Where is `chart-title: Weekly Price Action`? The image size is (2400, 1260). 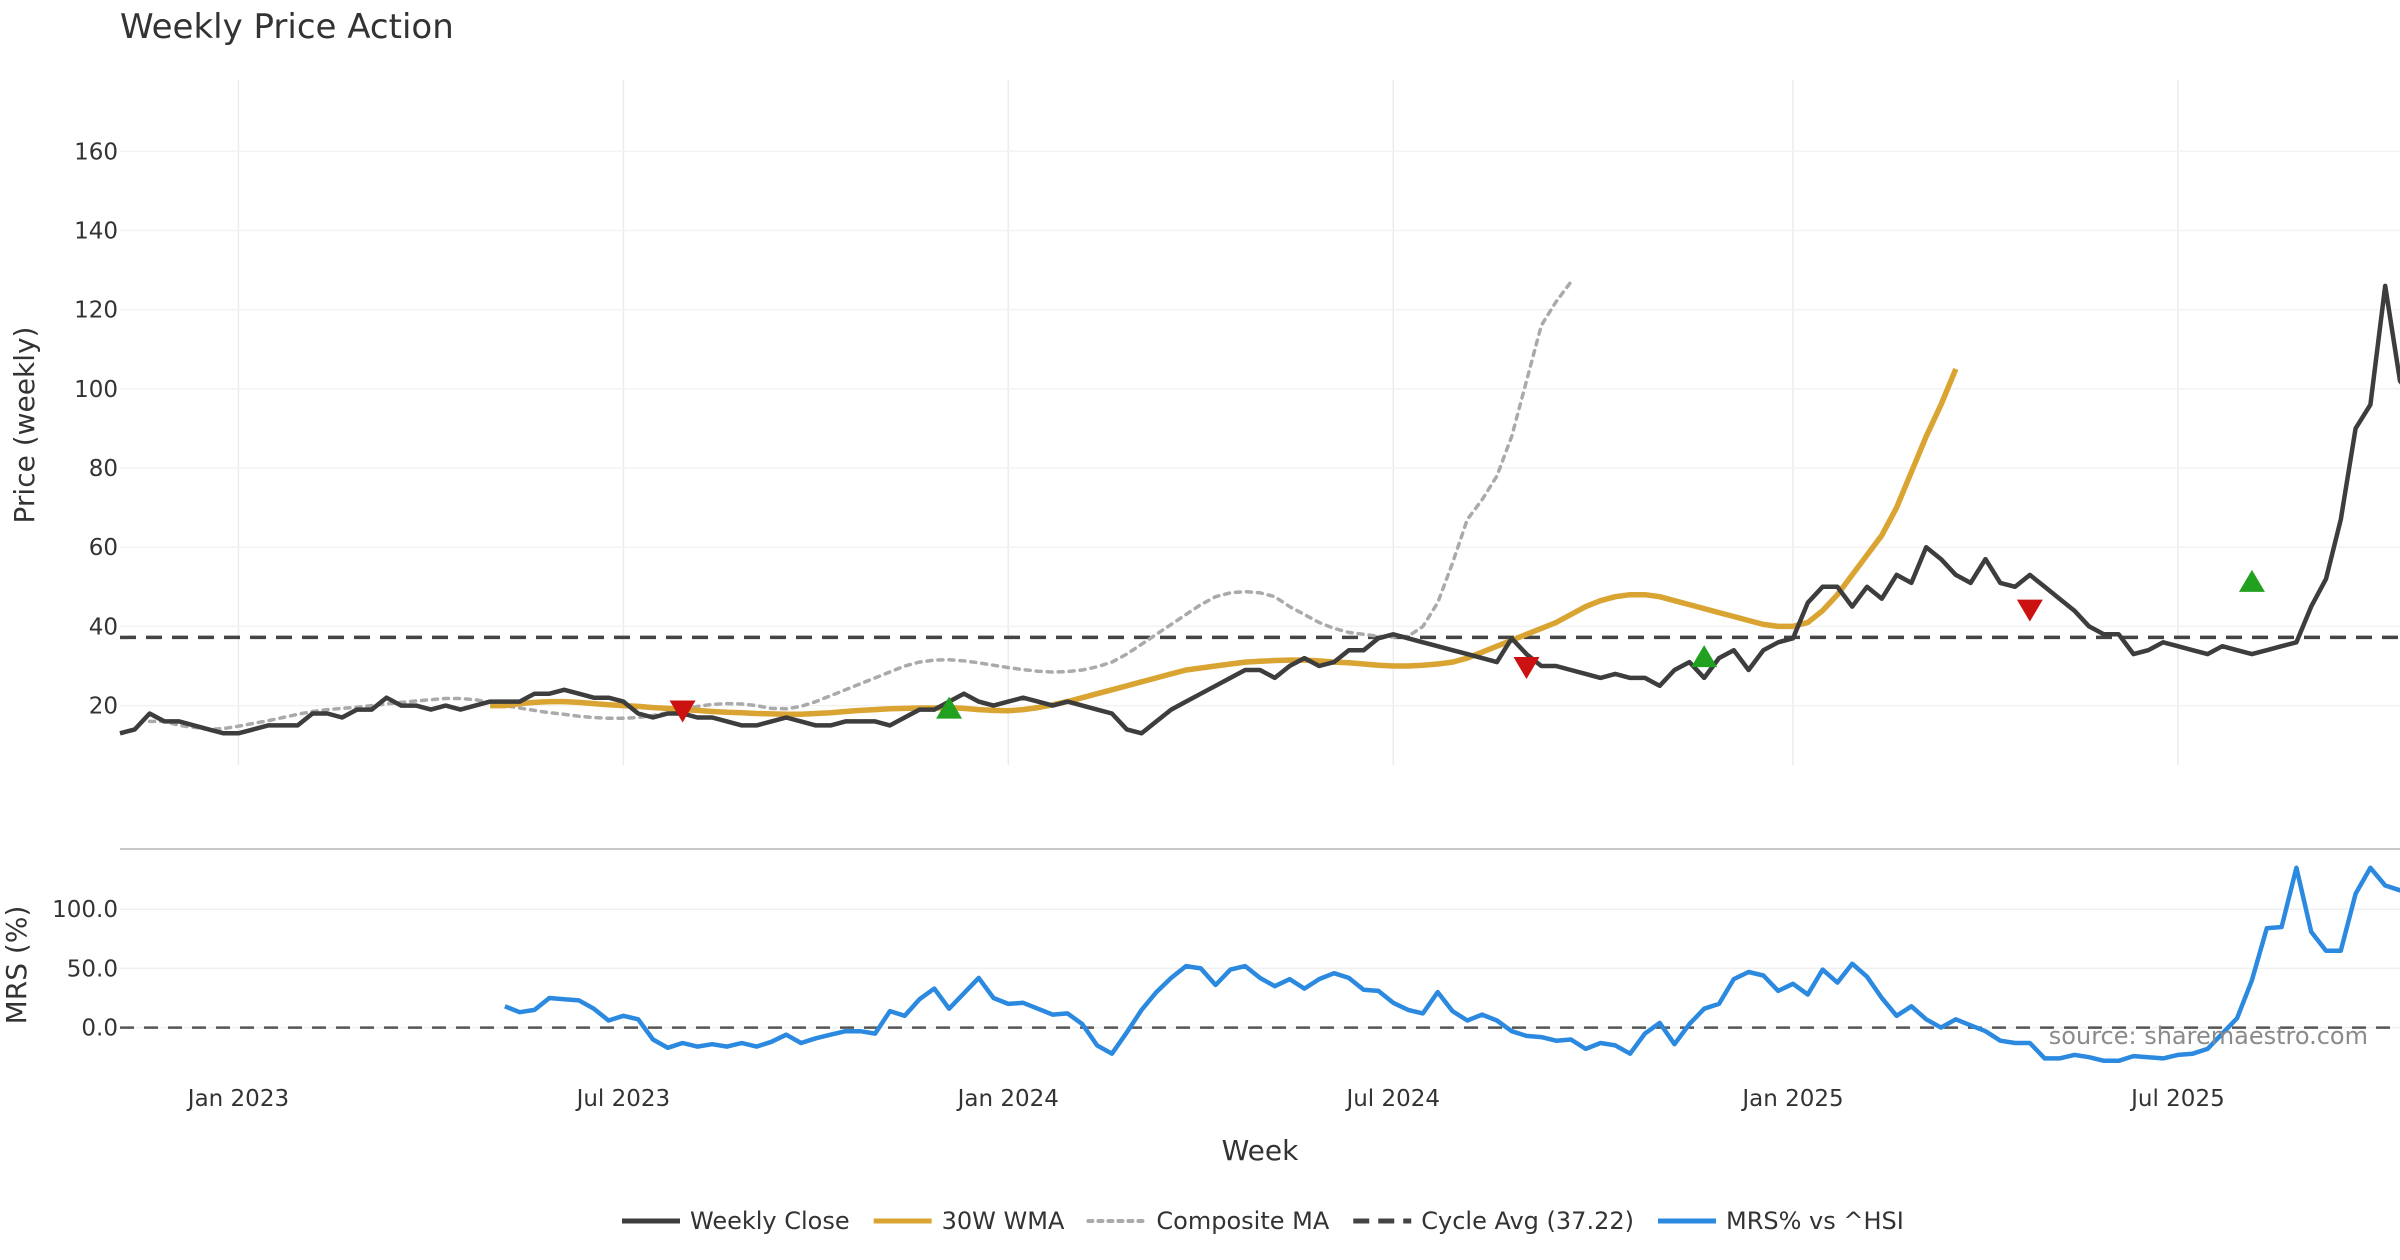
chart-title: Weekly Price Action is located at coordinates (287, 27).